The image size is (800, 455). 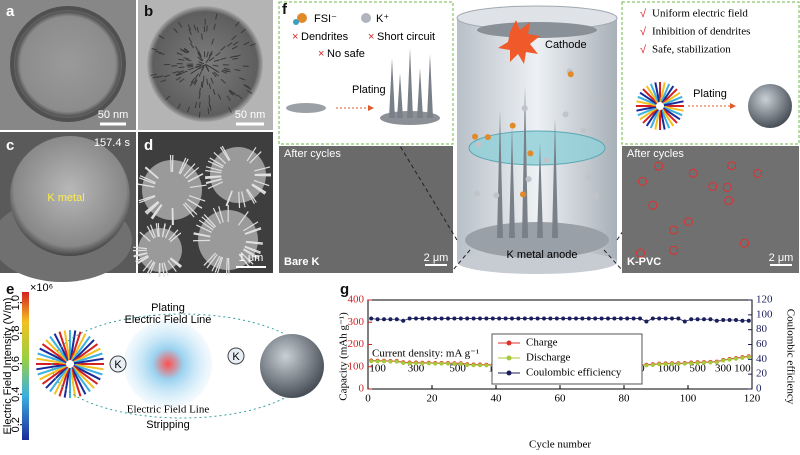 I want to click on panel-label: a, so click(x=10, y=11).